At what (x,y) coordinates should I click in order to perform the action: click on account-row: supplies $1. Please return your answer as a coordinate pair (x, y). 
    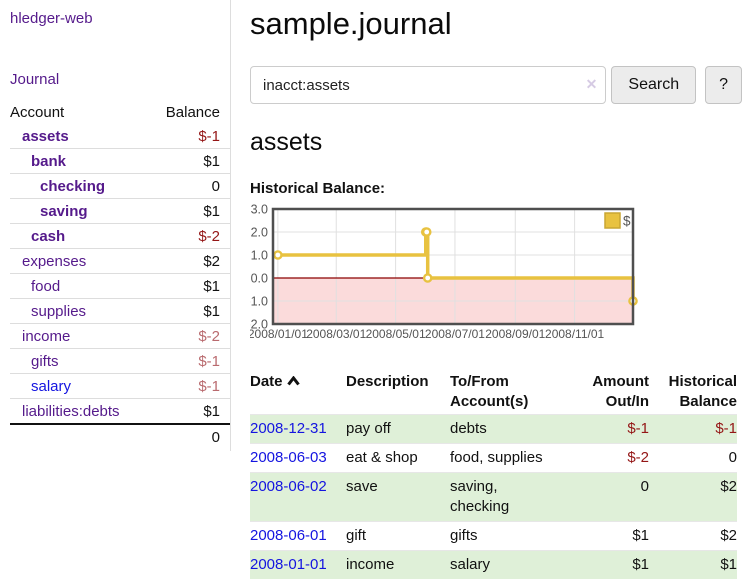
    Looking at the image, I should click on (120, 311).